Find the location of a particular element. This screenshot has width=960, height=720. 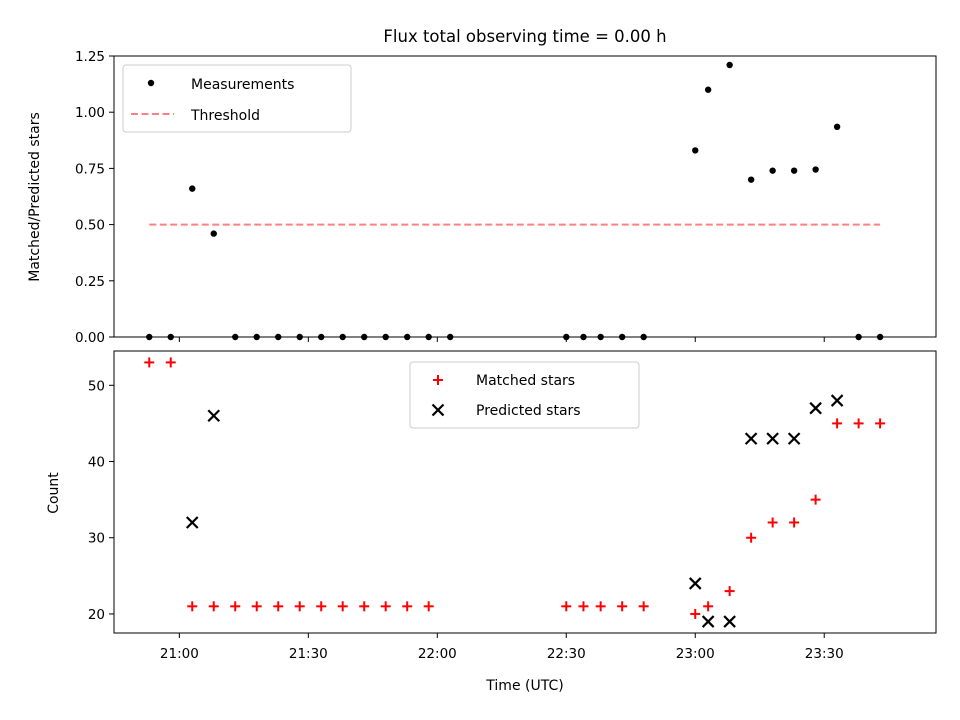

bottom-y-tick-label-3: 50 is located at coordinates (96, 386).